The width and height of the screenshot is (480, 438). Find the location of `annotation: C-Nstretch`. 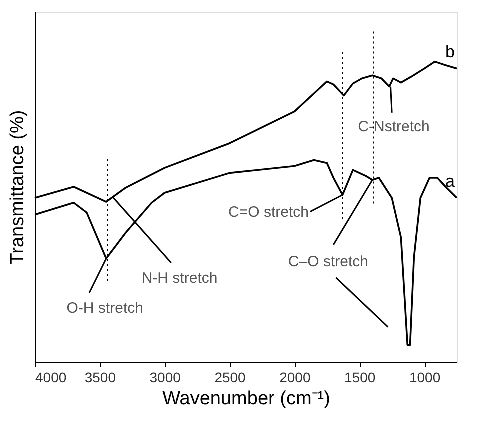

annotation: C-Nstretch is located at coordinates (394, 127).